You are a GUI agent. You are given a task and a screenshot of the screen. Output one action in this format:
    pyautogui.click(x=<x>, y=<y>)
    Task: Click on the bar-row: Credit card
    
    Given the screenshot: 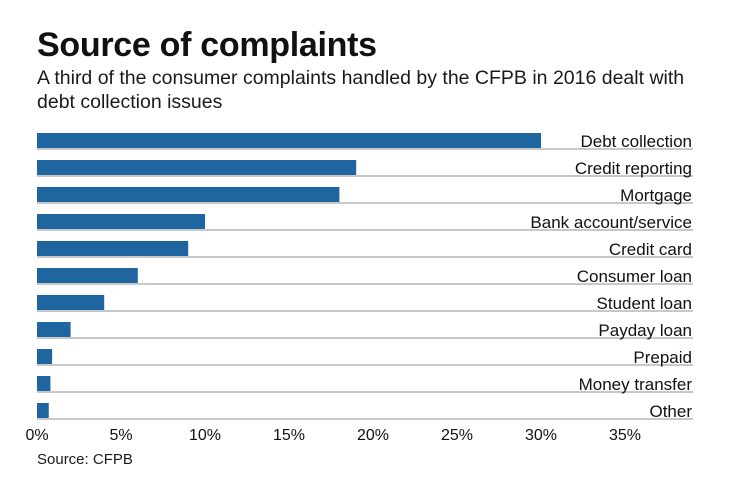 What is the action you would take?
    pyautogui.click(x=365, y=249)
    